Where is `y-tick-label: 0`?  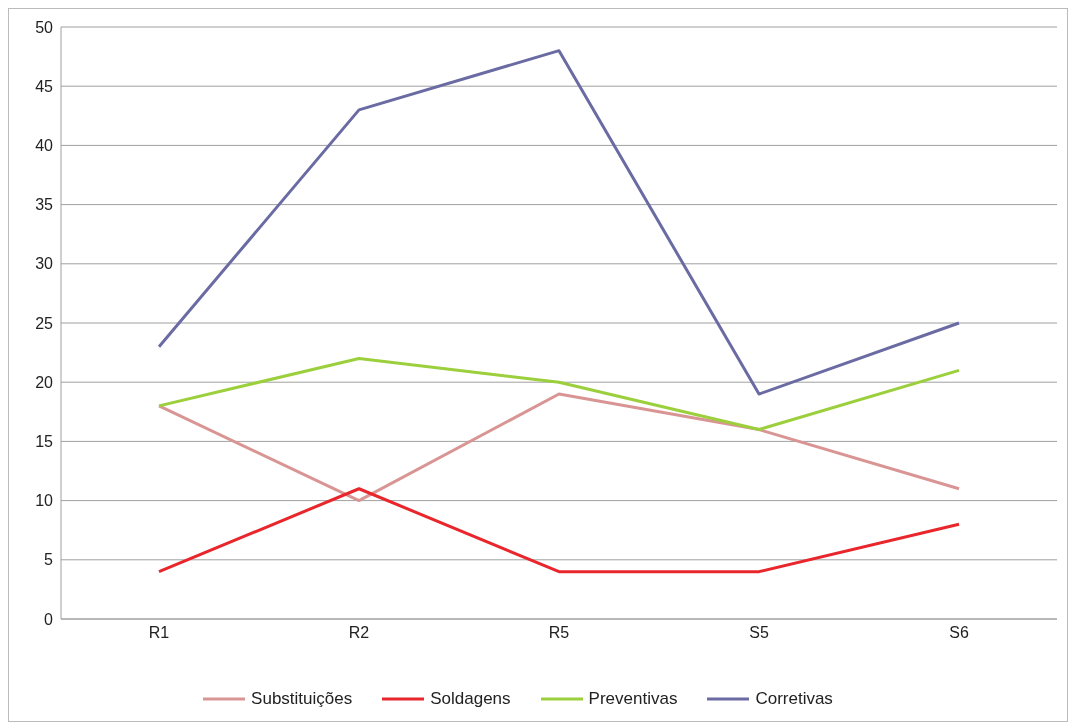 y-tick-label: 0 is located at coordinates (49, 619).